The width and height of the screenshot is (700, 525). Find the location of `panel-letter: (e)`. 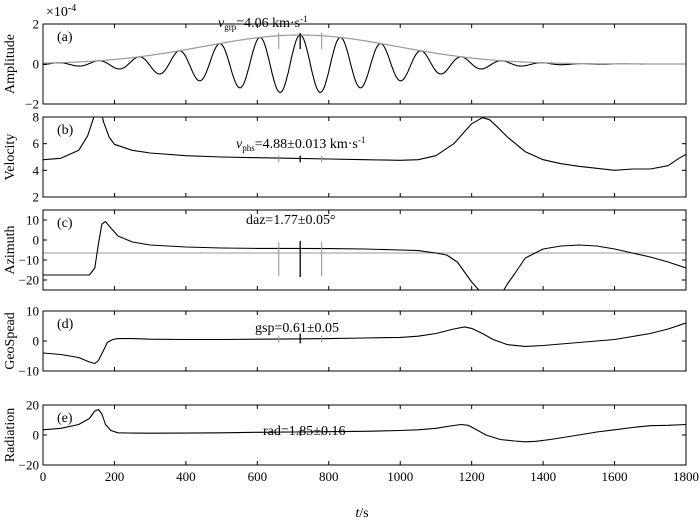

panel-letter: (e) is located at coordinates (65, 418).